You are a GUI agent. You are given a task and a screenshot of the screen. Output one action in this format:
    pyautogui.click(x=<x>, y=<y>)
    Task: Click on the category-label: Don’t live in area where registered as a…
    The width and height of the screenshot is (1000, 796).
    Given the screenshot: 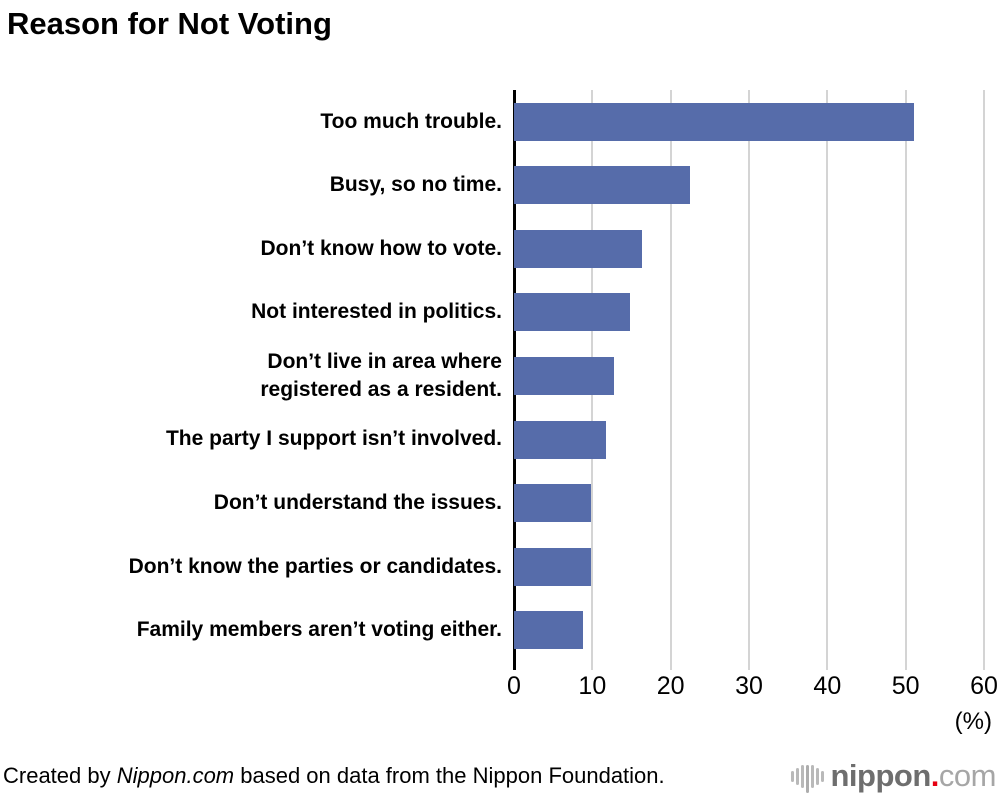 What is the action you would take?
    pyautogui.click(x=381, y=375)
    